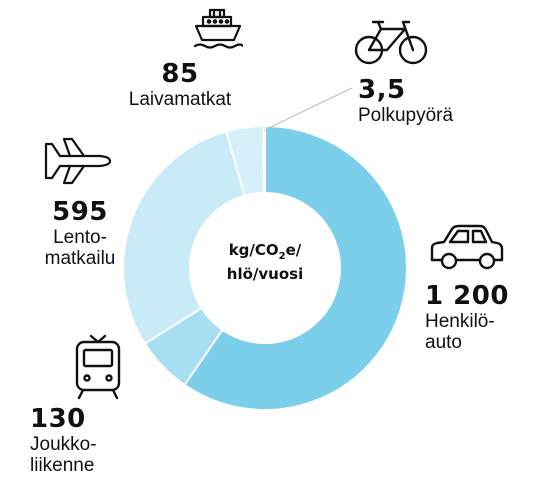 This screenshot has height=502, width=535. I want to click on train-icon, so click(98, 367).